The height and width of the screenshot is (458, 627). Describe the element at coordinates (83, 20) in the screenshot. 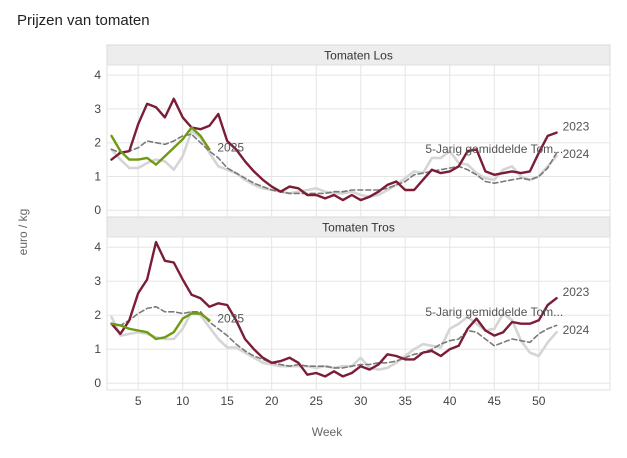

I see `chart-title: Prijzen van tomaten` at that location.